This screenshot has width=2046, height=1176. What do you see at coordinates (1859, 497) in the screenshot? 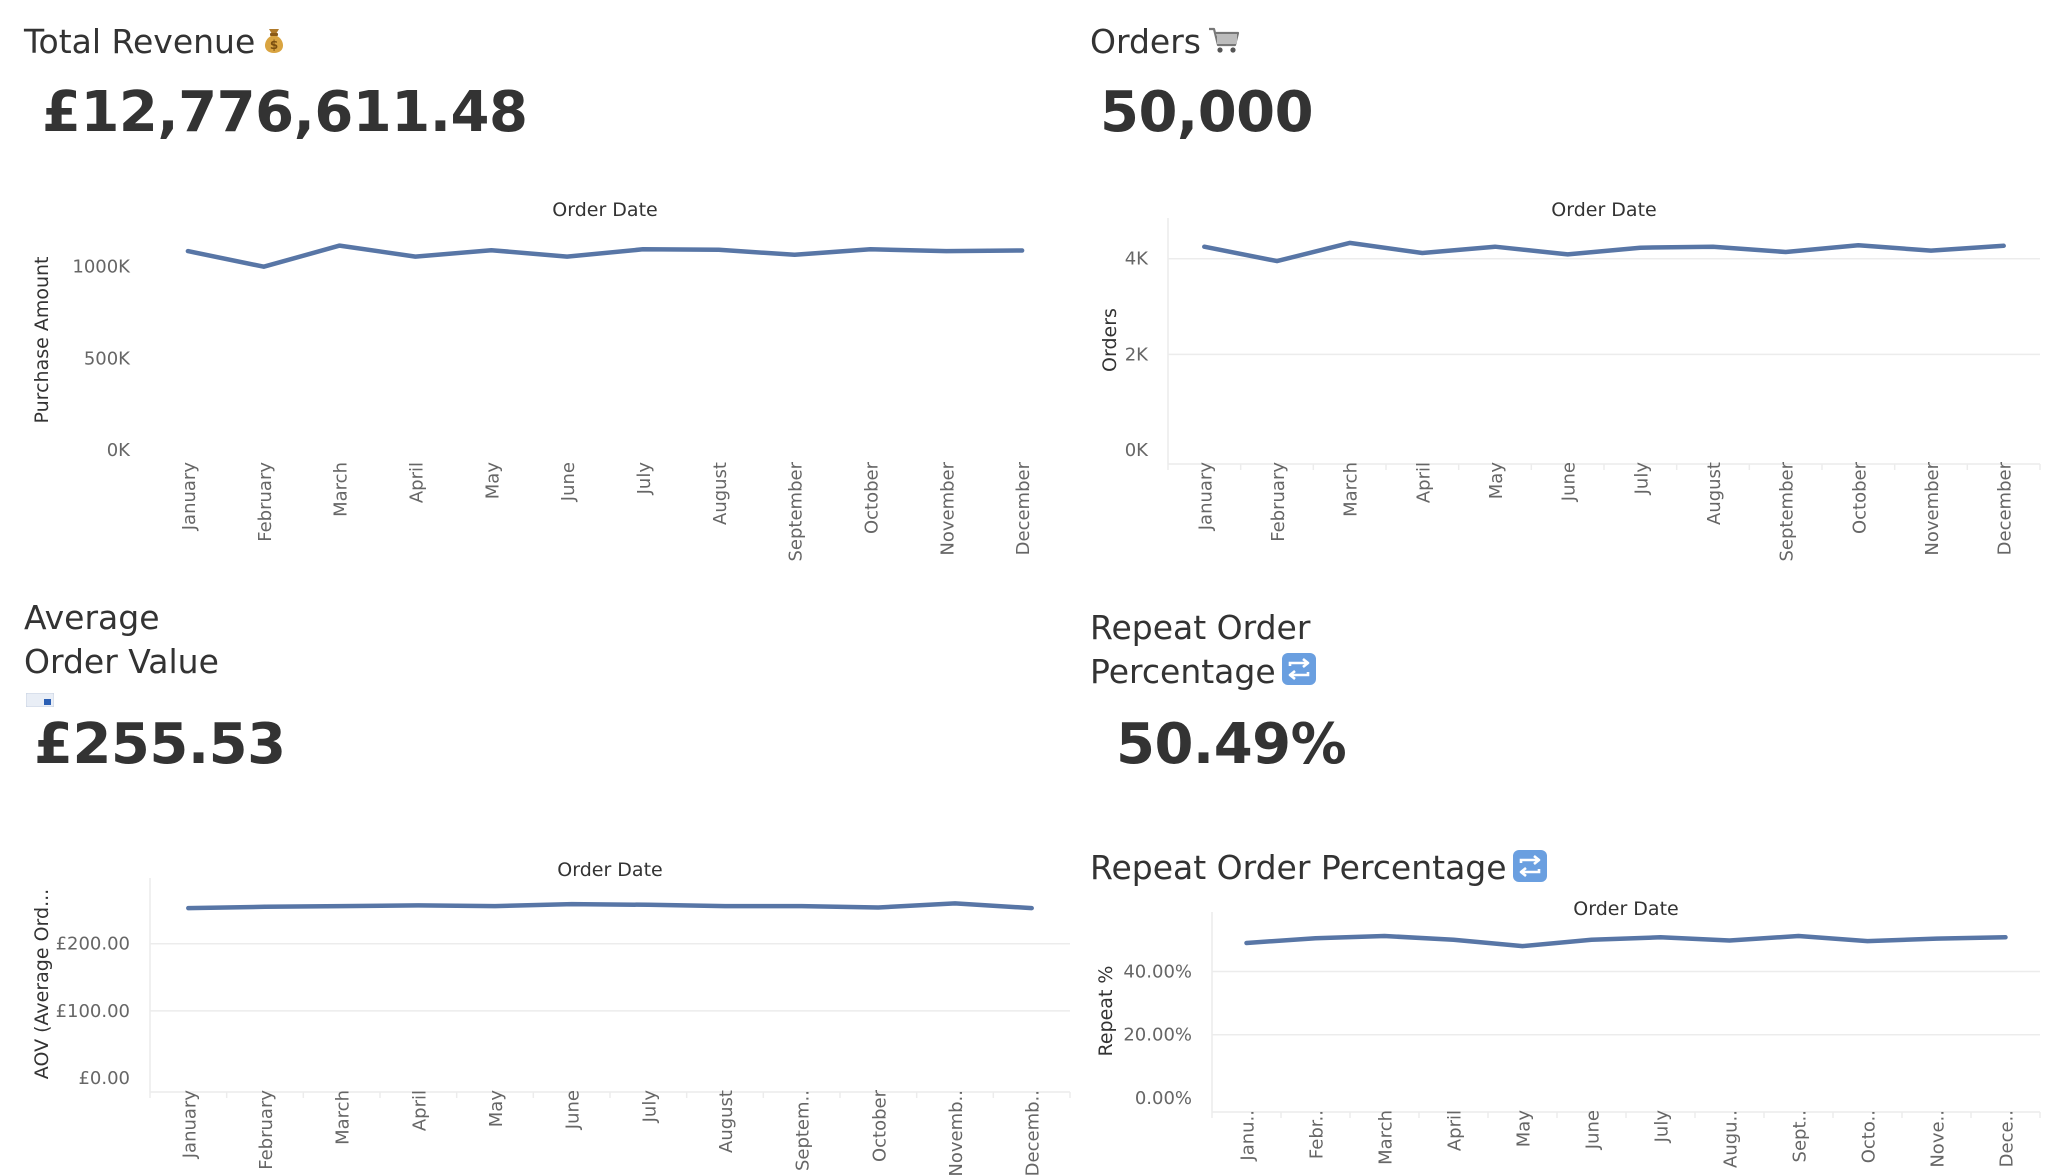
I see `x-tick-label: October` at bounding box center [1859, 497].